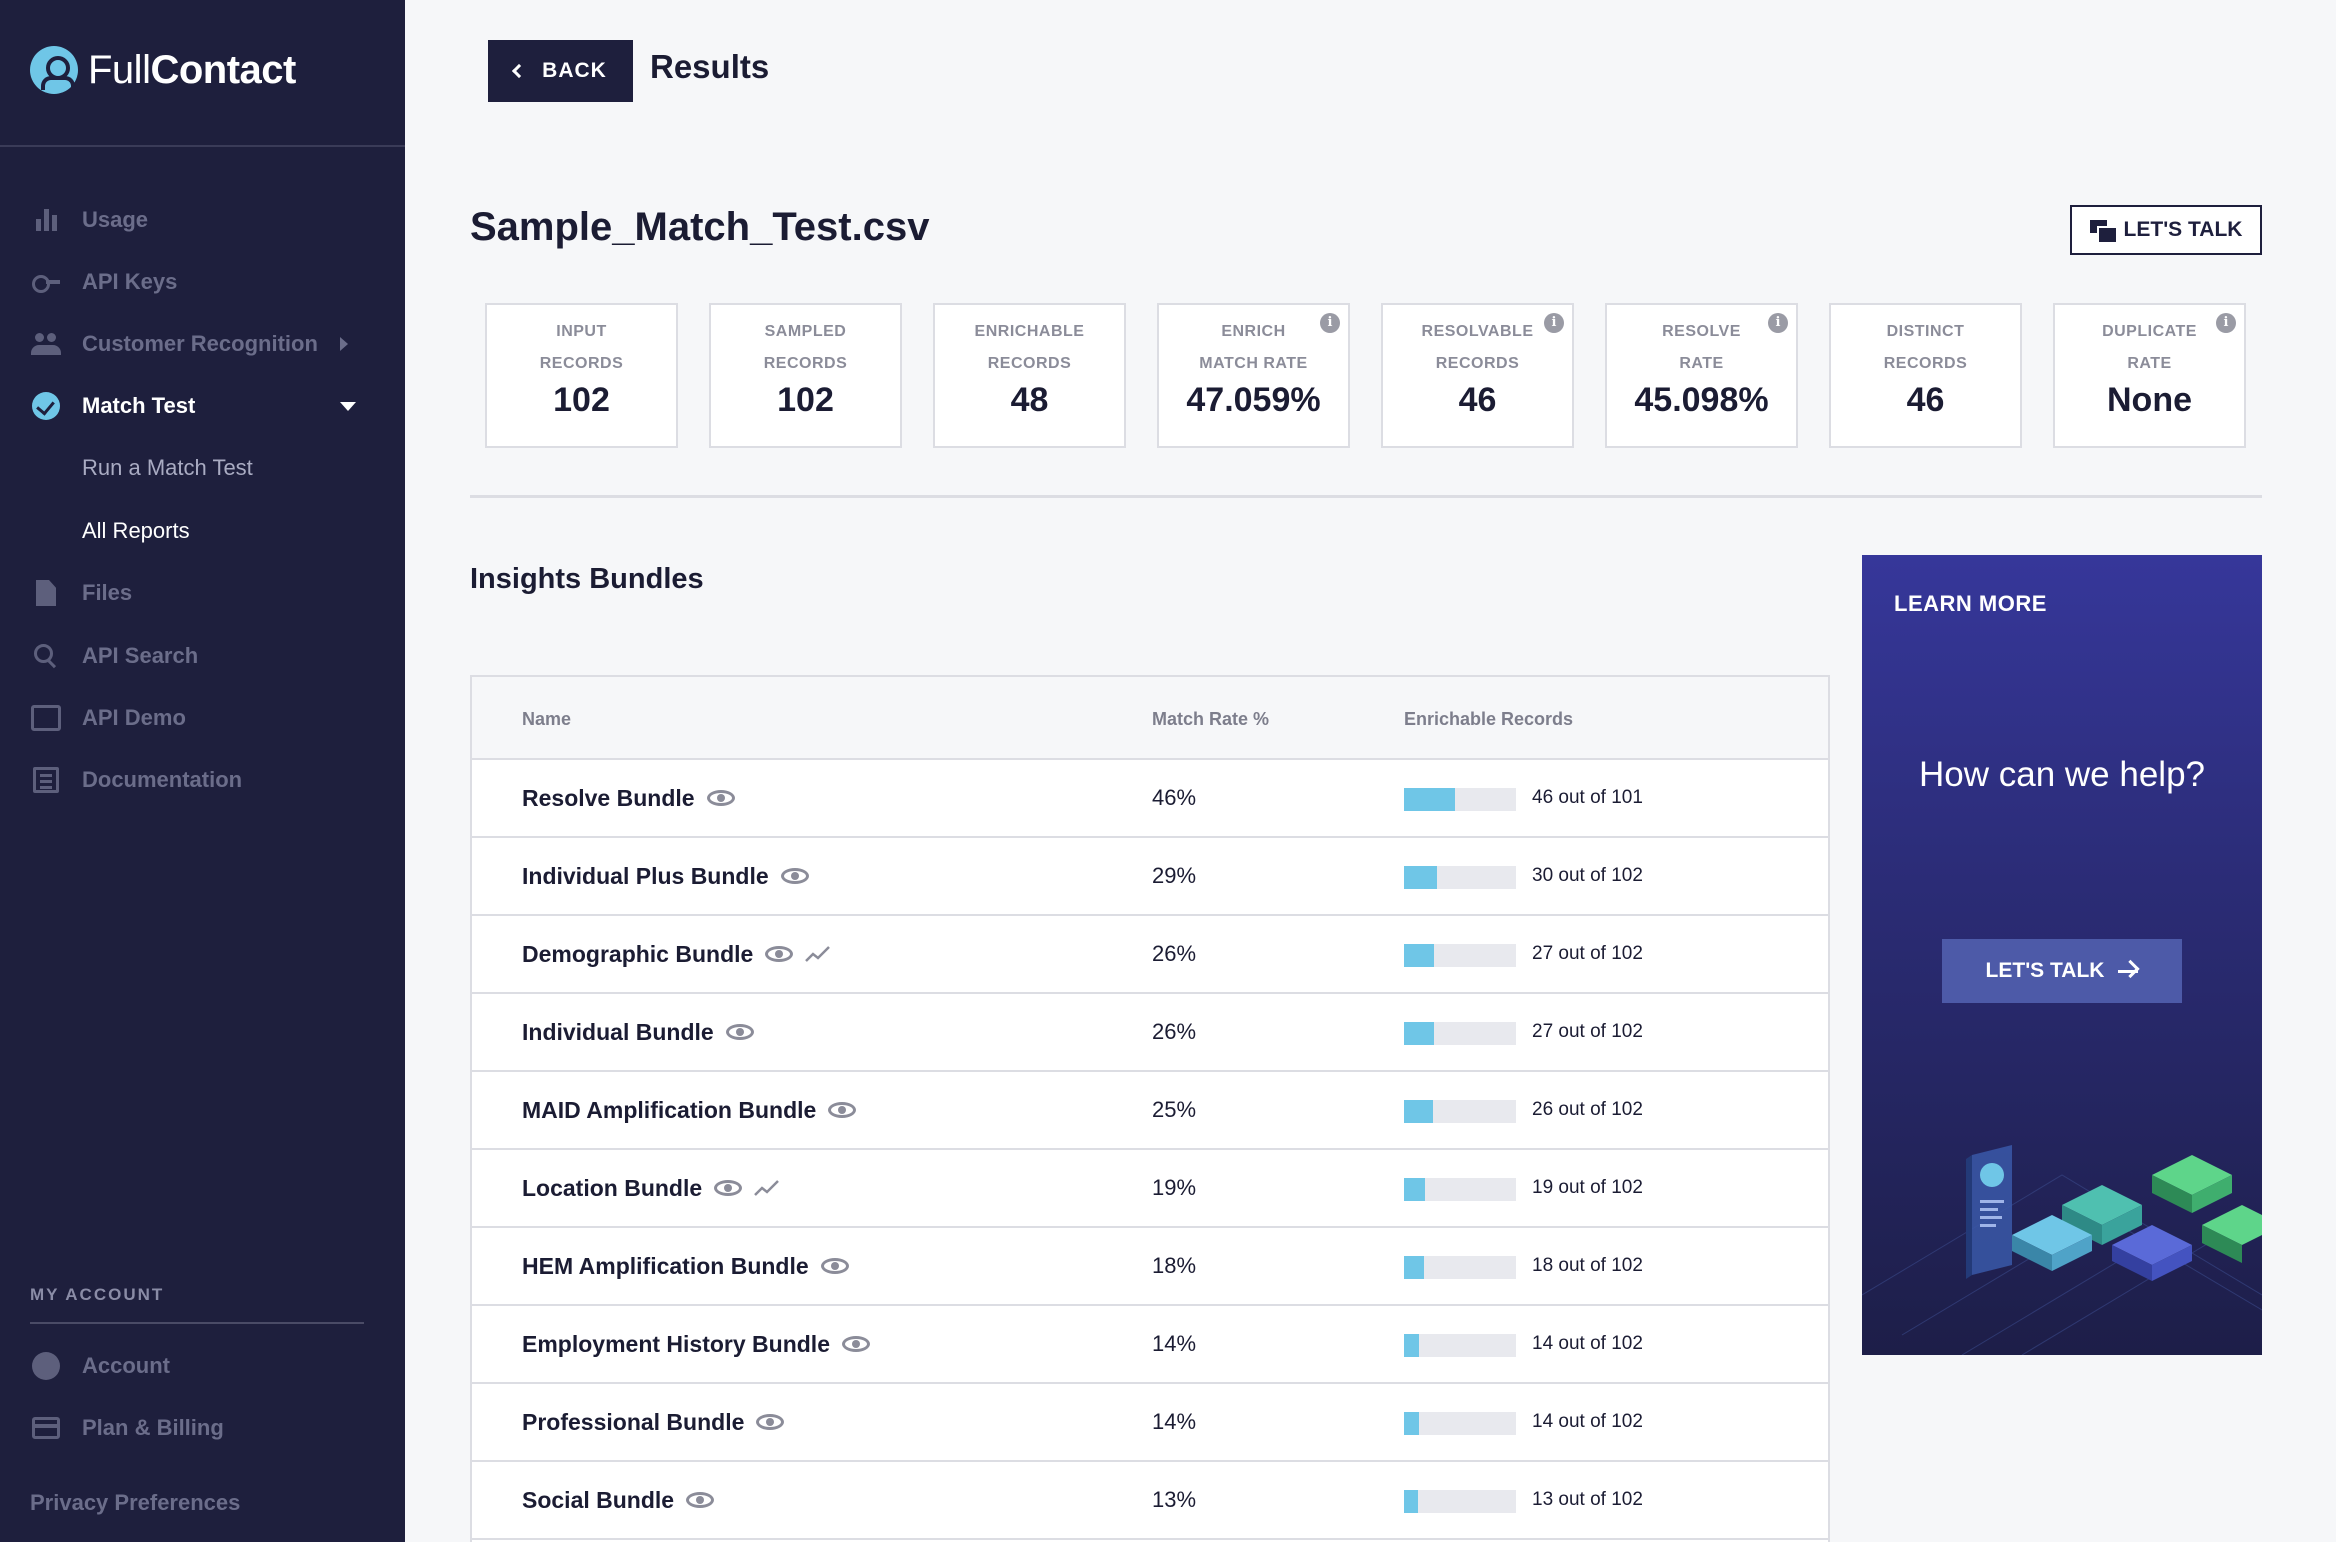 Image resolution: width=2336 pixels, height=1542 pixels. What do you see at coordinates (97, 1294) in the screenshot?
I see `my-account-header: MY ACCOUNT` at bounding box center [97, 1294].